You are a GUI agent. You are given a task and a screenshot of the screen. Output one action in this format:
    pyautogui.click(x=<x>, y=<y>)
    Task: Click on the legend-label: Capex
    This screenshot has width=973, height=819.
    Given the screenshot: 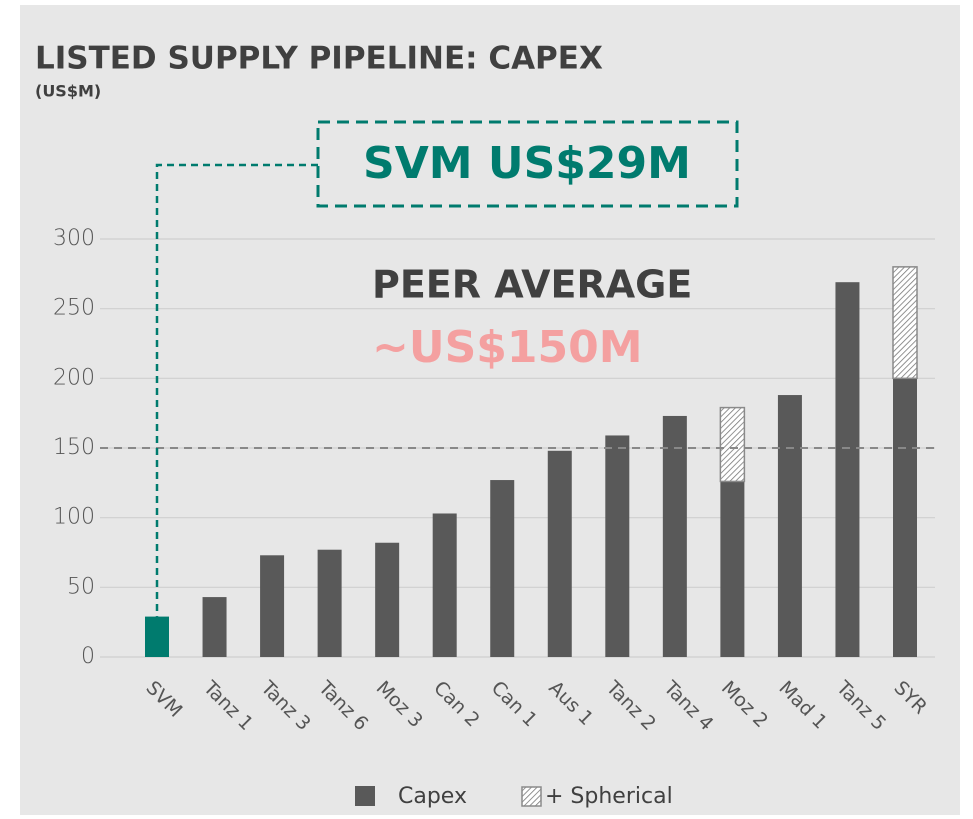 What is the action you would take?
    pyautogui.click(x=432, y=796)
    